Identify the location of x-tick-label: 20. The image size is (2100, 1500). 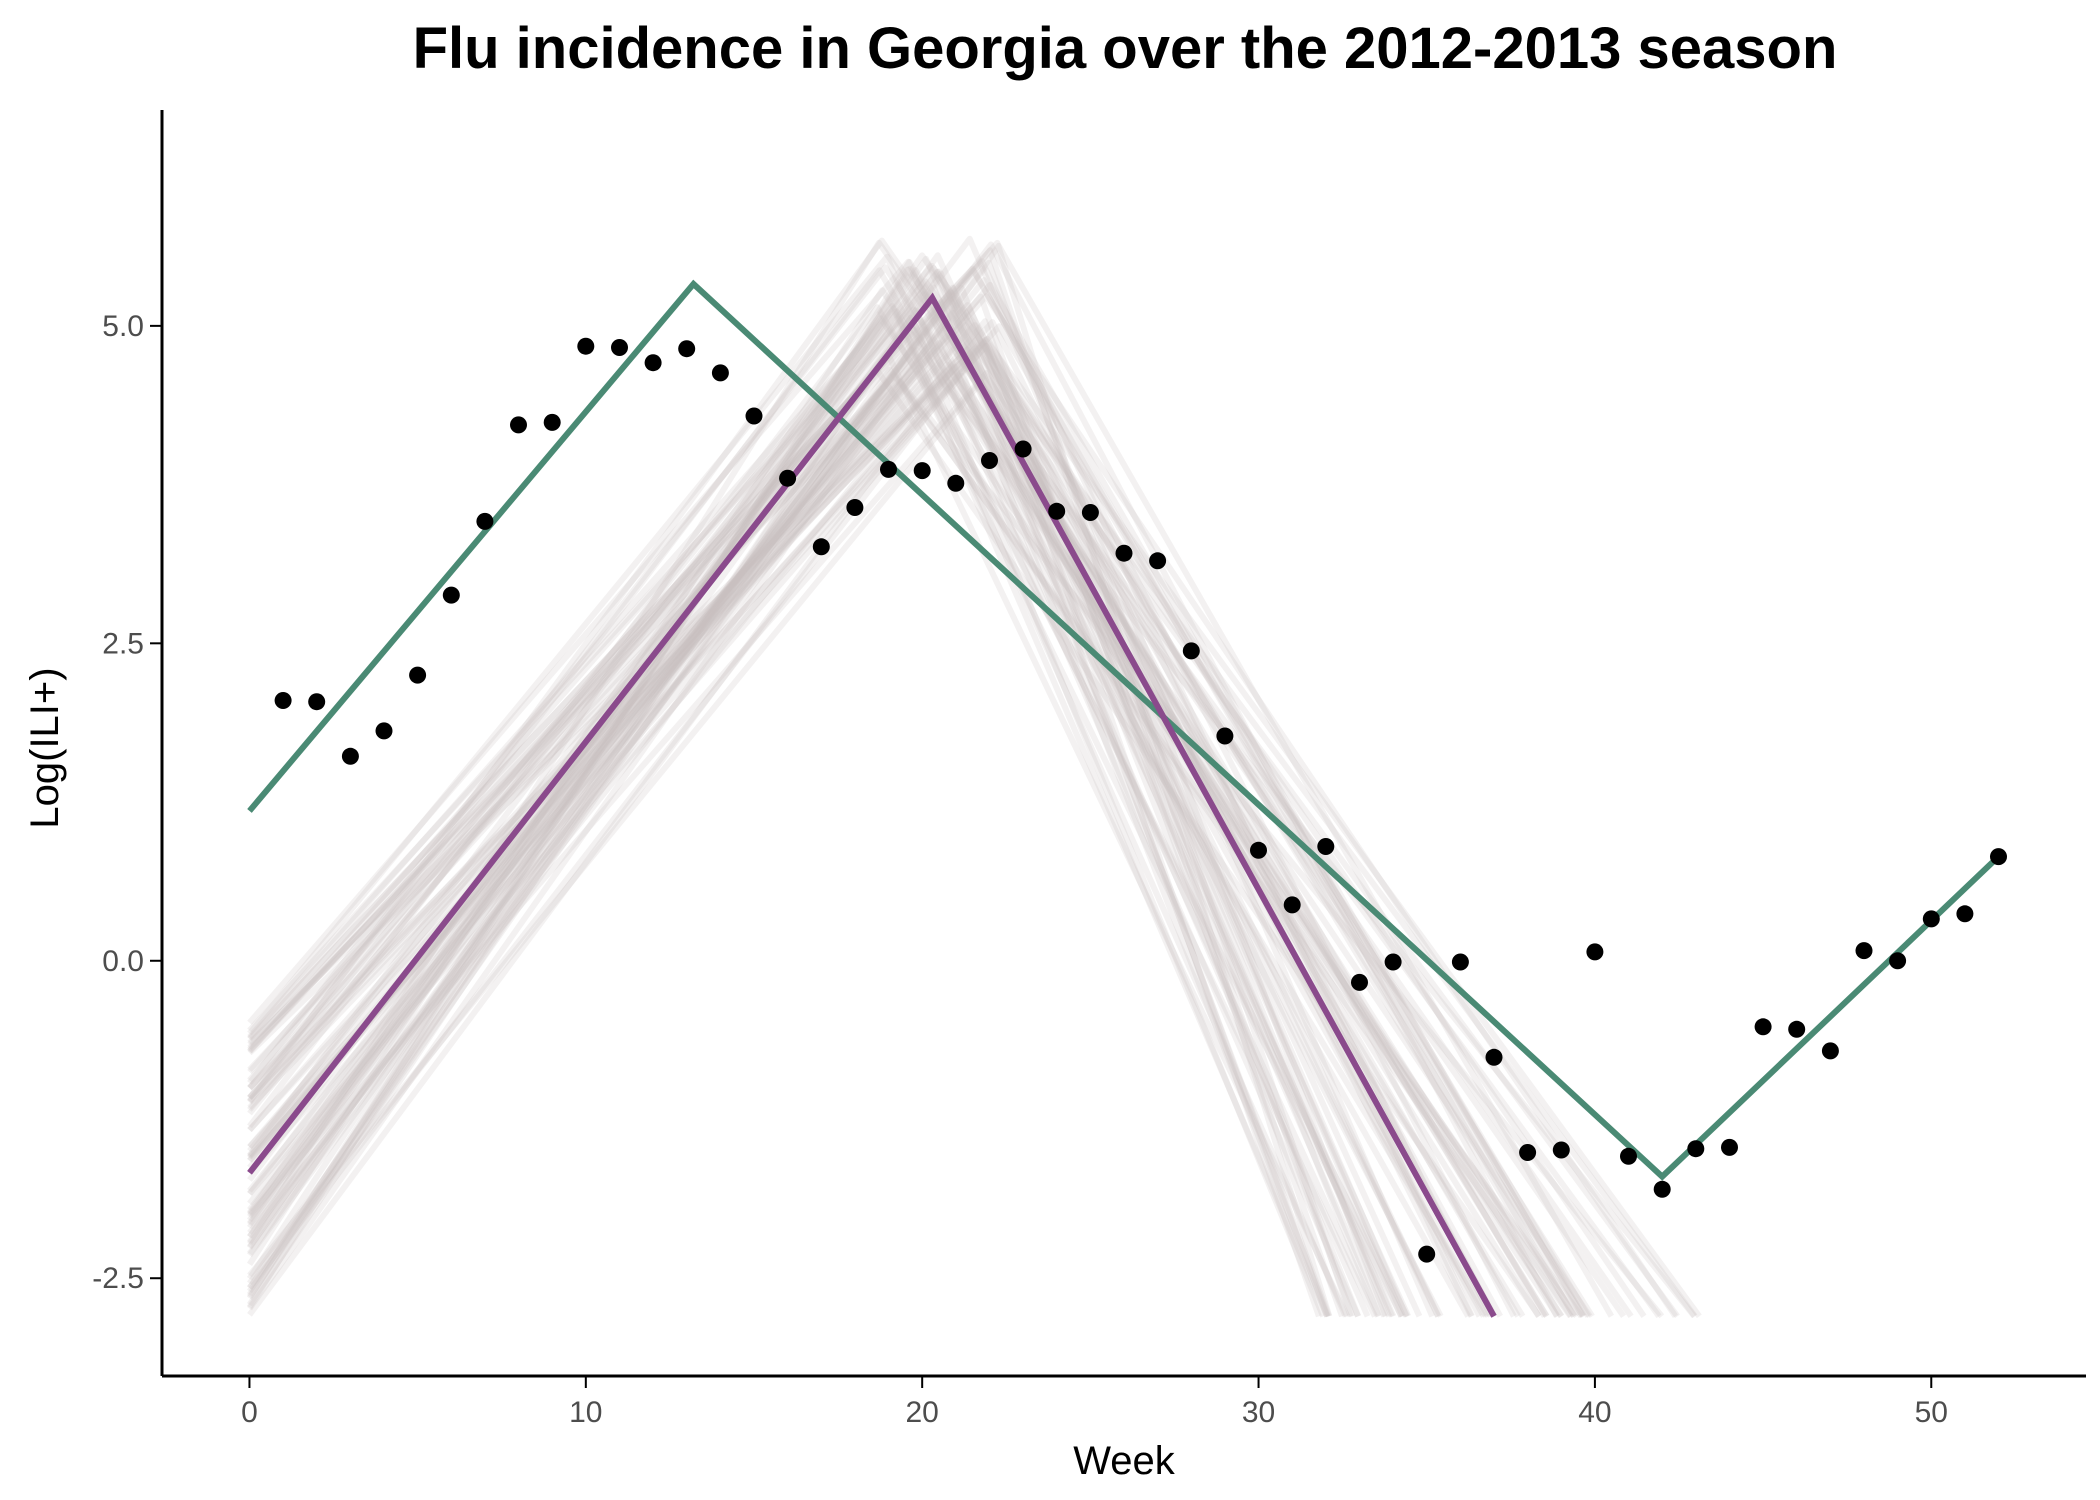
(921, 1412).